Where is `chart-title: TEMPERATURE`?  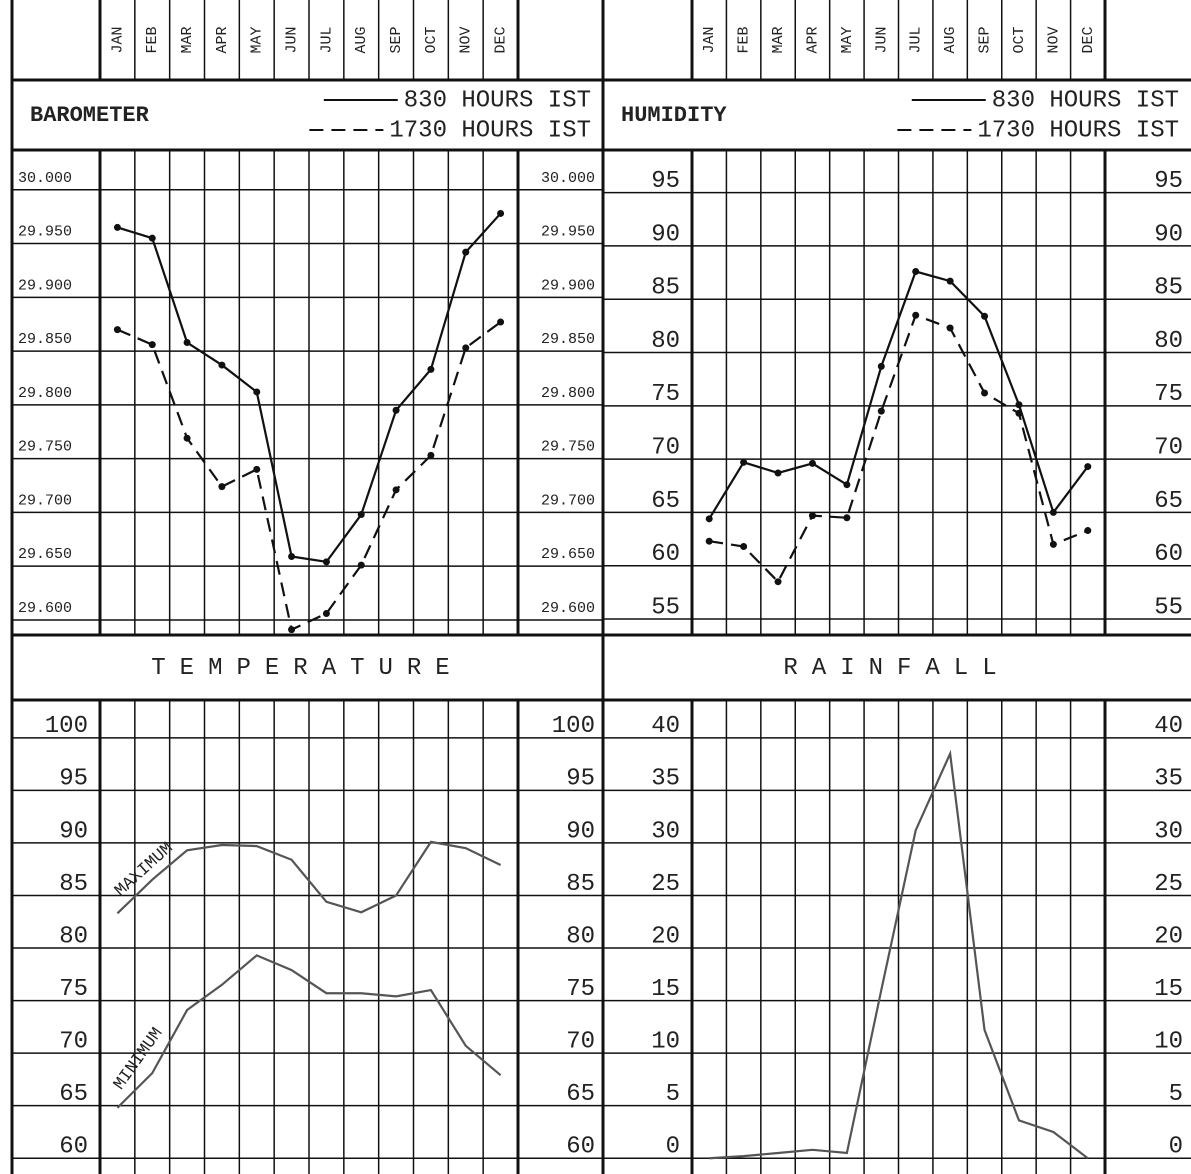 chart-title: TEMPERATURE is located at coordinates (307, 668).